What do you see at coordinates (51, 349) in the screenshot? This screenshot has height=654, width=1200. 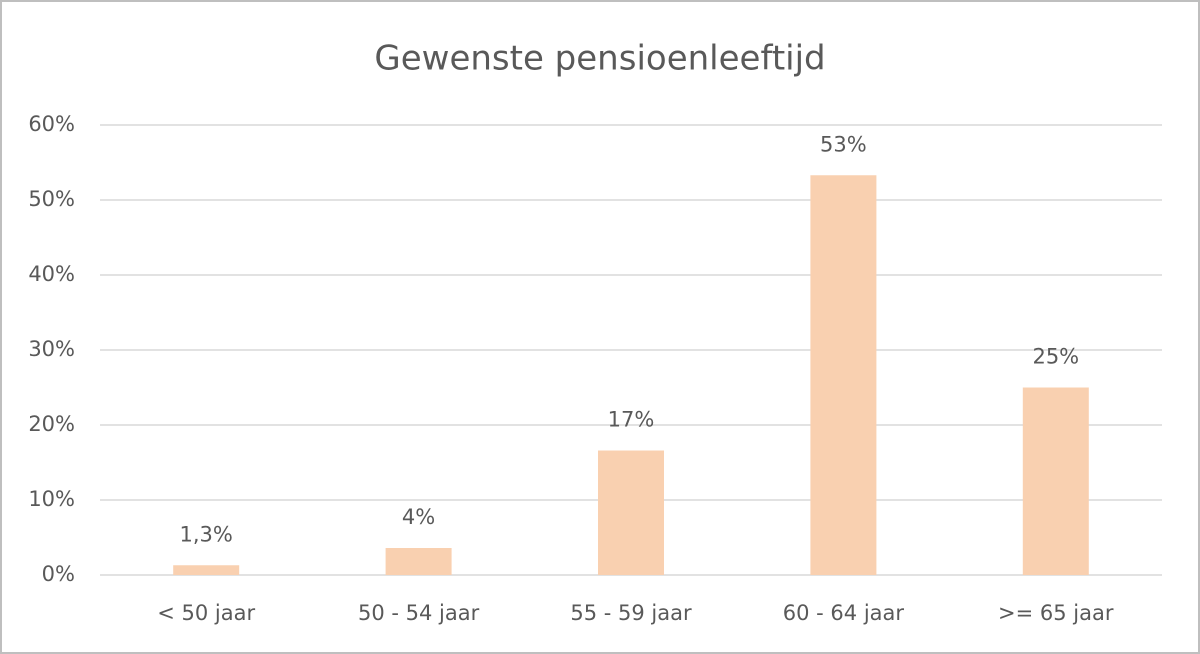 I see `y-tick-label: 30%` at bounding box center [51, 349].